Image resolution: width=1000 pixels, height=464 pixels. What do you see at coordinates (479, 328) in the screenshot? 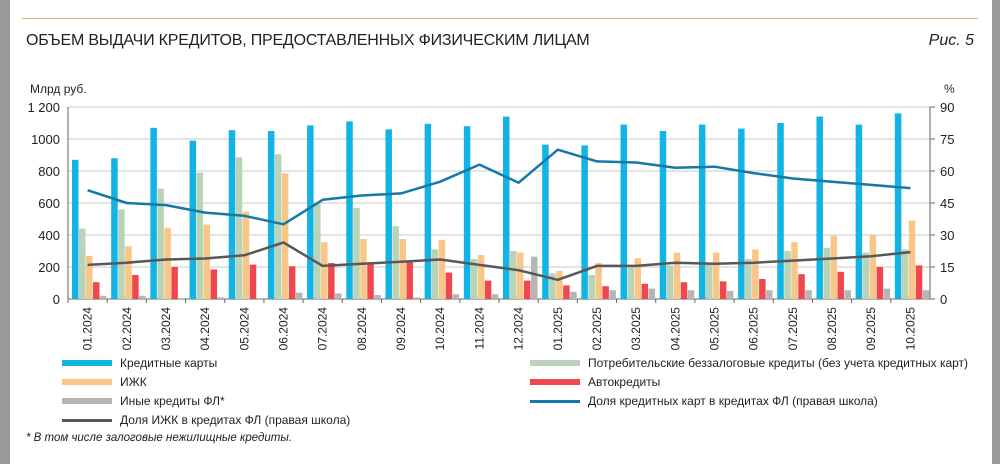
I see `x-tick-label: 11.2024` at bounding box center [479, 328].